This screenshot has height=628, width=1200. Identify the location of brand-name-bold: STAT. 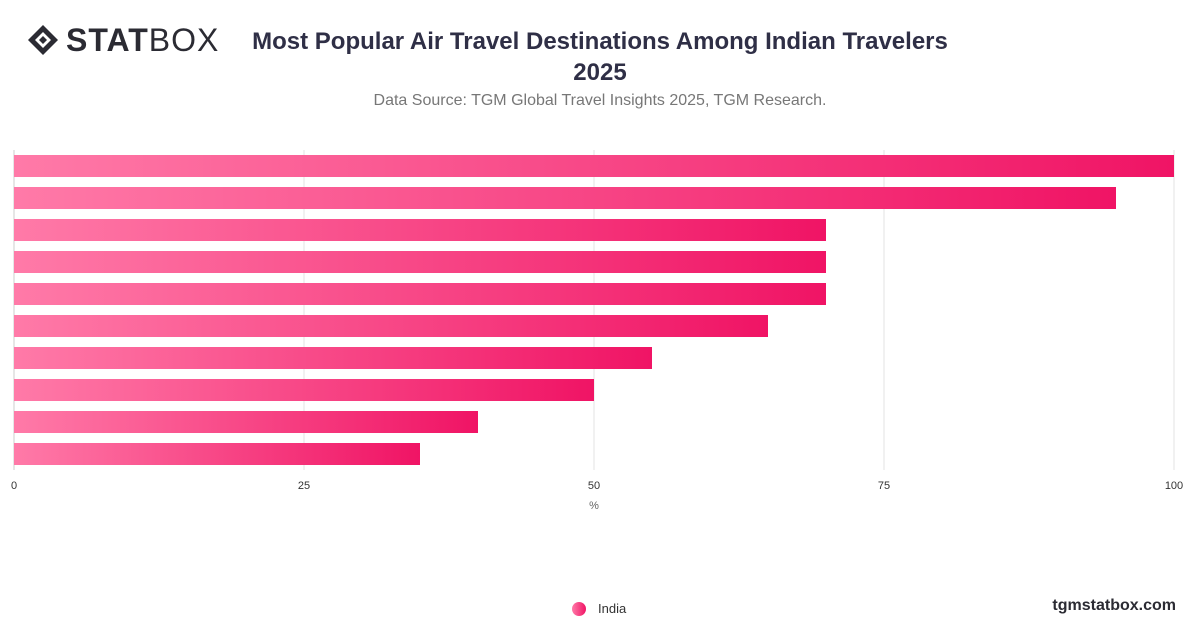
(107, 40).